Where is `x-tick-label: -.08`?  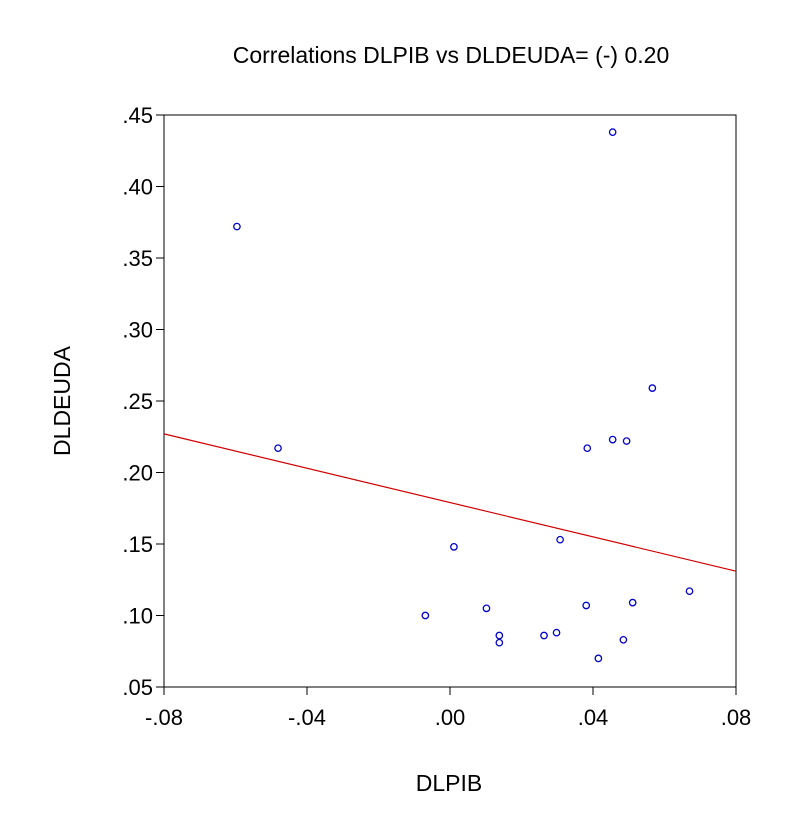
x-tick-label: -.08 is located at coordinates (164, 717).